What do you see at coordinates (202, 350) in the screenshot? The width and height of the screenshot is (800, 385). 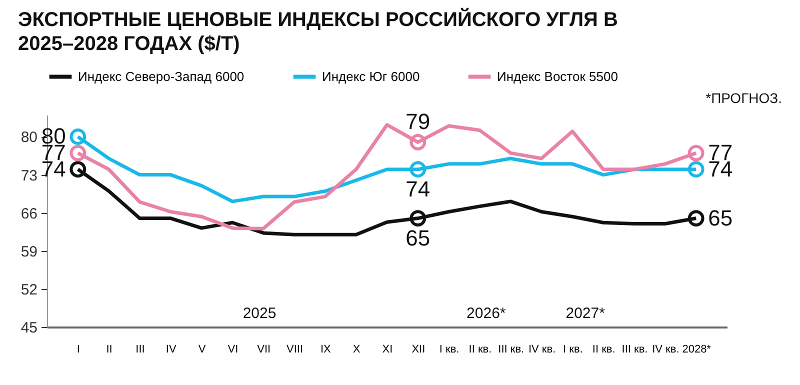 I see `x-tick-label: V` at bounding box center [202, 350].